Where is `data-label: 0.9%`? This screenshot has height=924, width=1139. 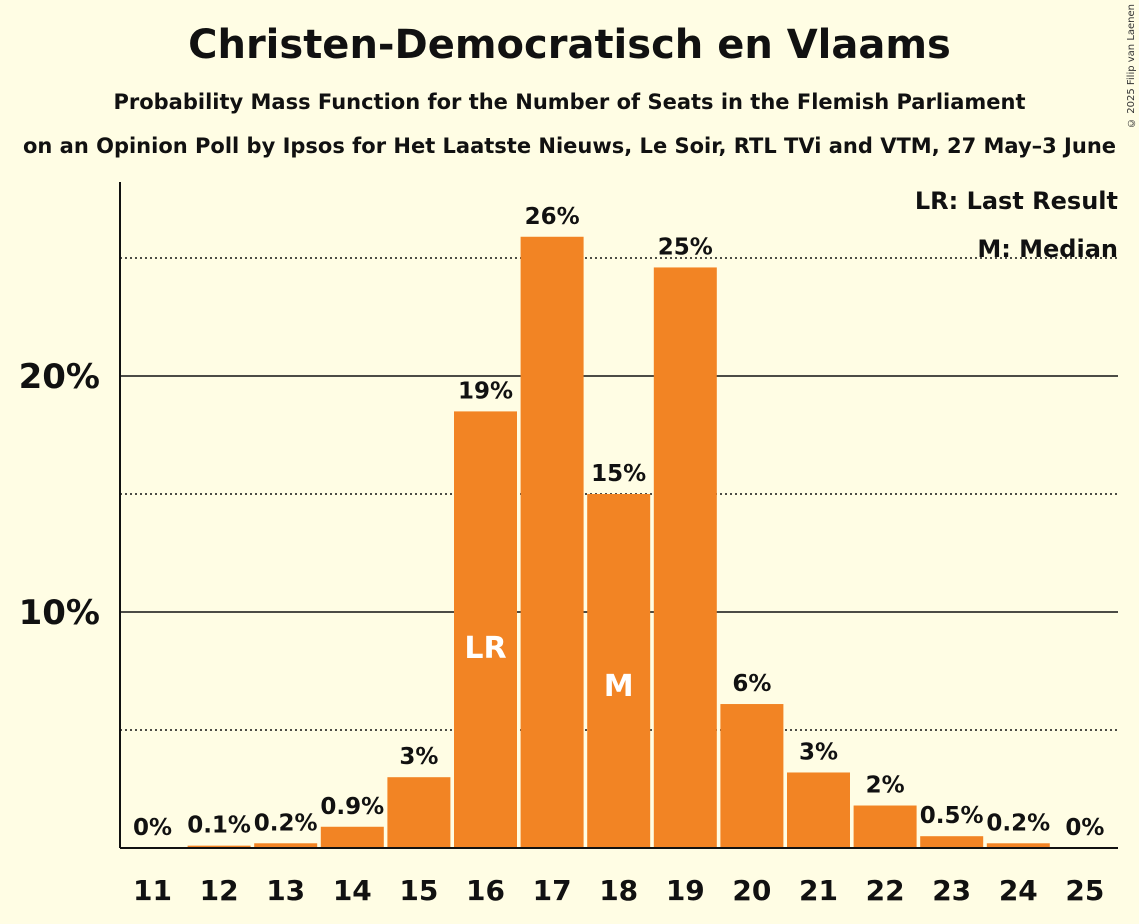
data-label: 0.9% is located at coordinates (352, 807).